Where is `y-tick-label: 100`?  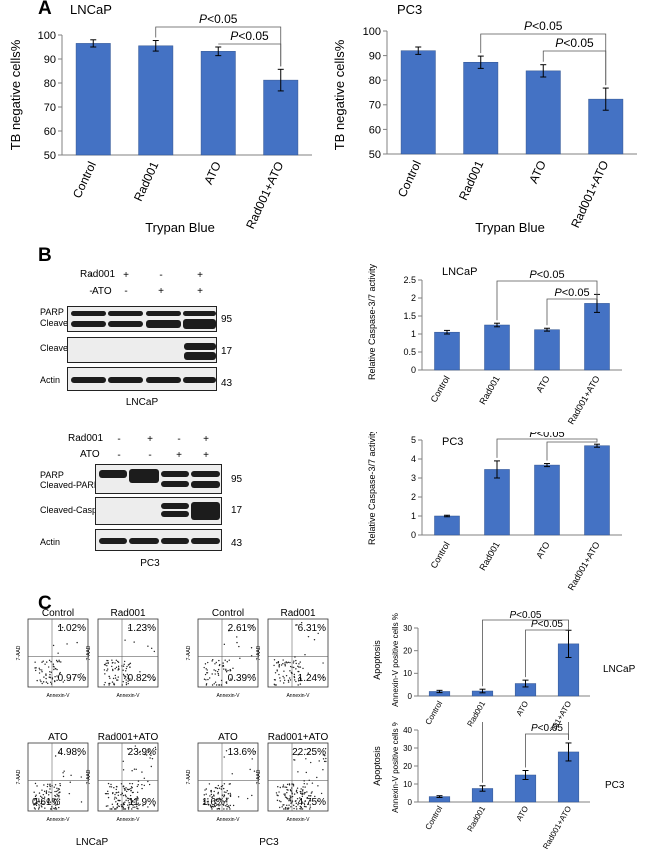 y-tick-label: 100 is located at coordinates (372, 32).